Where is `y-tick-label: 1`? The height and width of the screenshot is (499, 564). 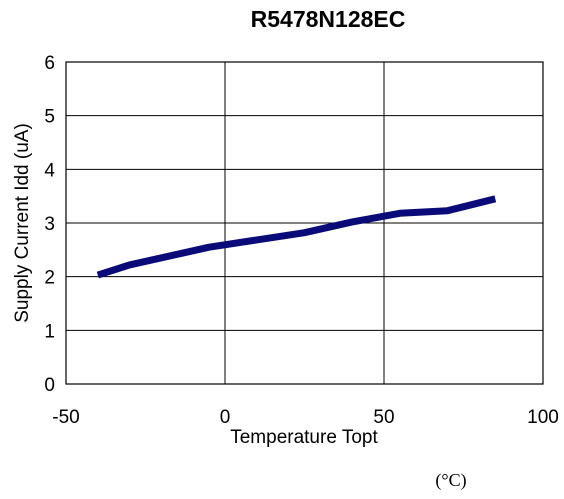
y-tick-label: 1 is located at coordinates (49, 331).